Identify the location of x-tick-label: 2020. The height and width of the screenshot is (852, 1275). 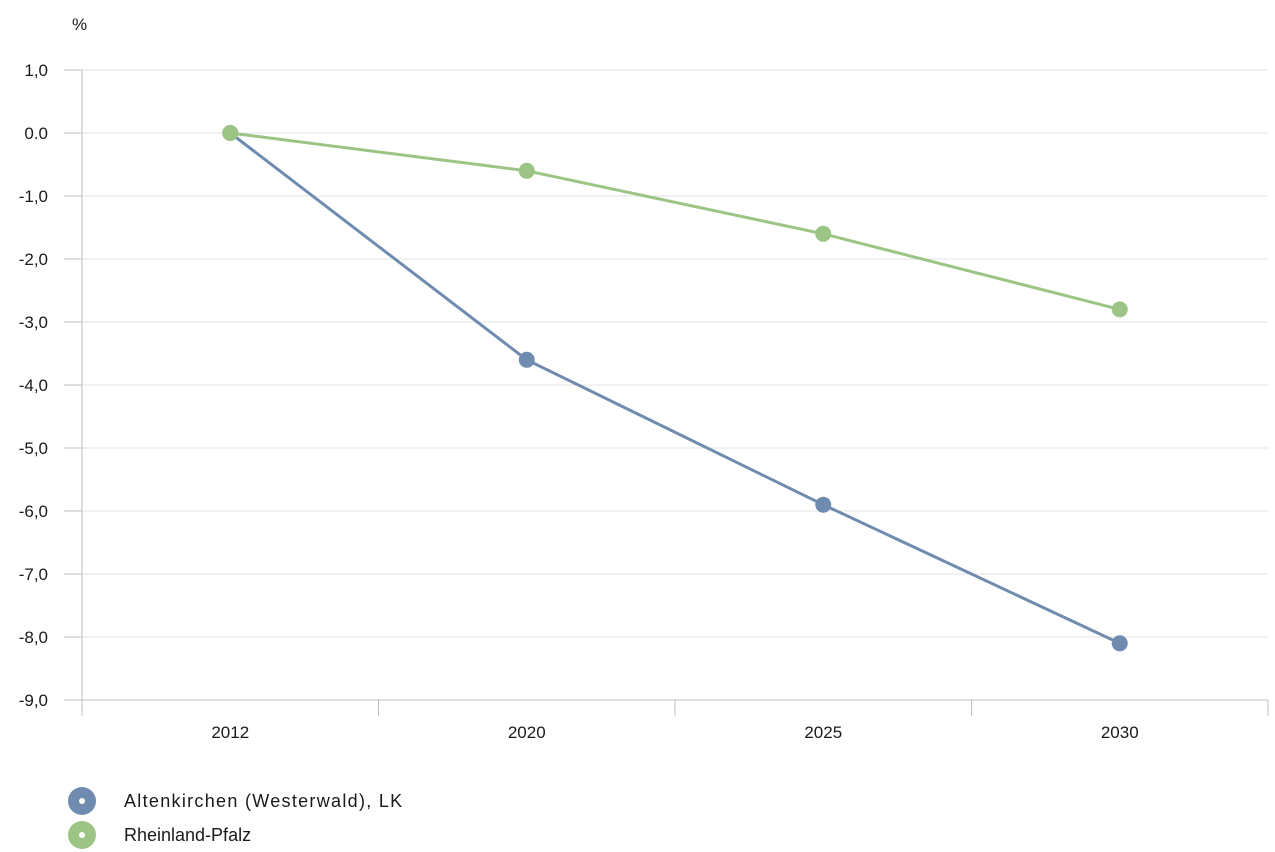
(527, 732).